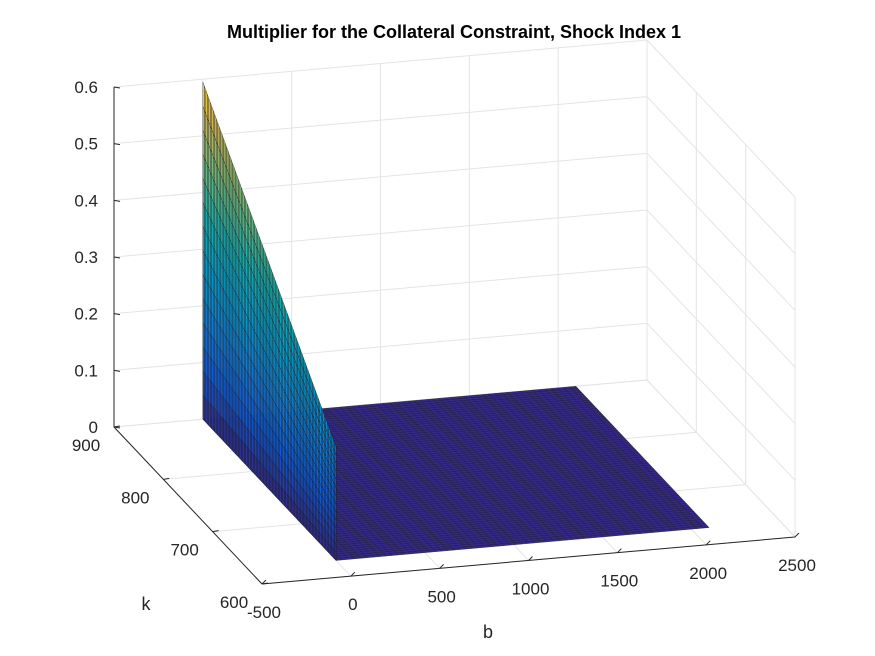 The height and width of the screenshot is (656, 875). What do you see at coordinates (531, 589) in the screenshot?
I see `x-tick-label: 1000` at bounding box center [531, 589].